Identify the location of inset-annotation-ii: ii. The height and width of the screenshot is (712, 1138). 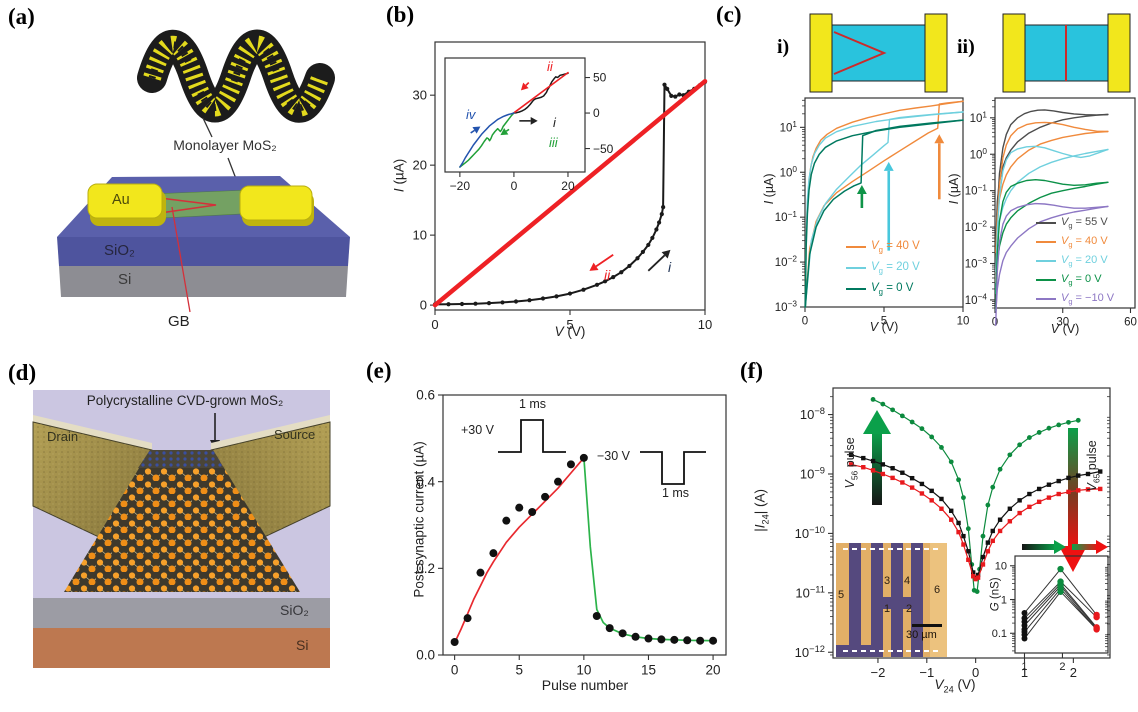
(550, 66).